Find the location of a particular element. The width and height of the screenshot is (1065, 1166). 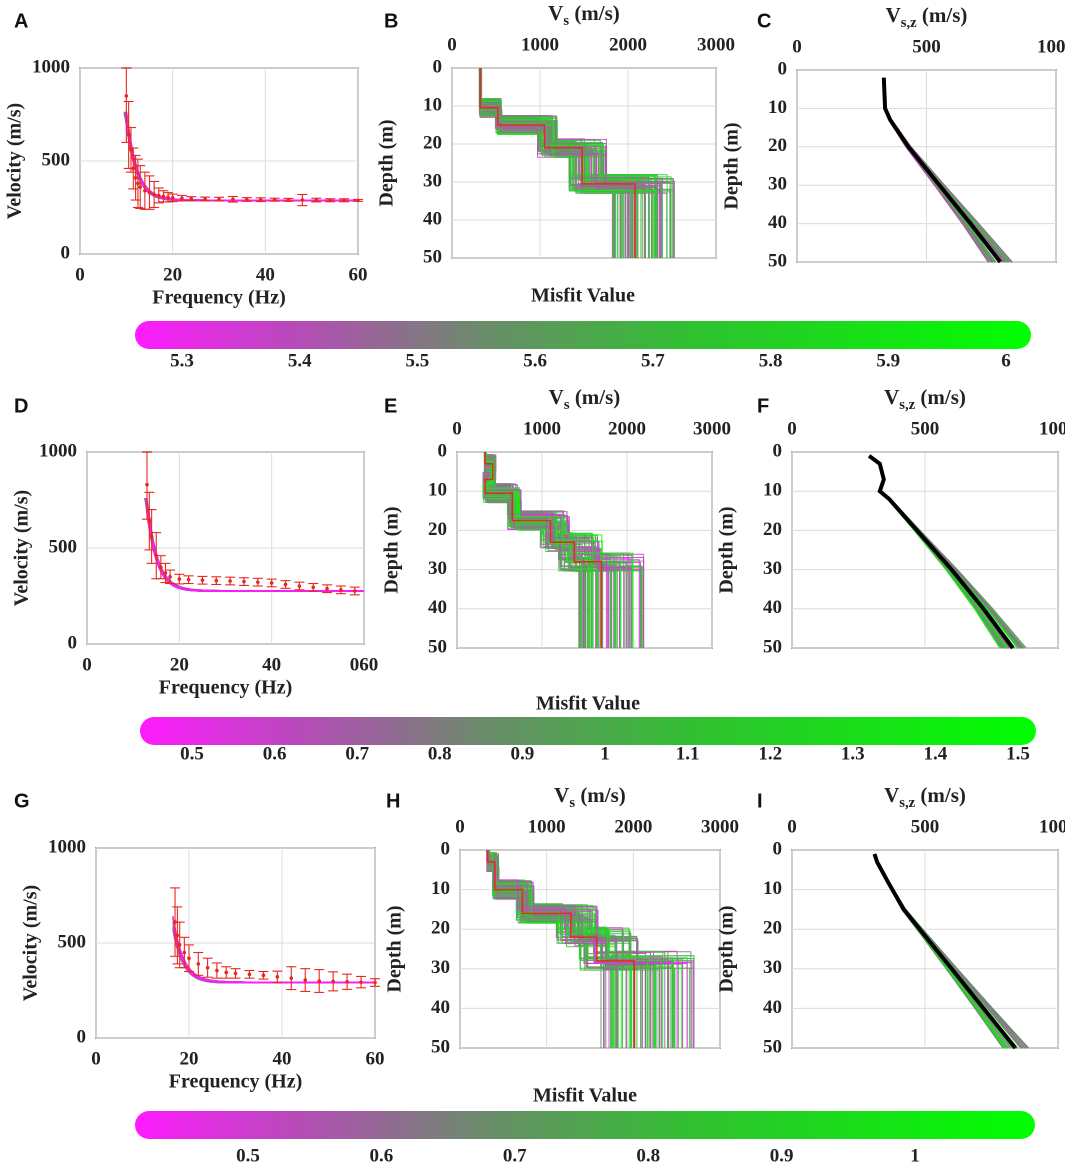

colorbar-gradient is located at coordinates (585, 1125).